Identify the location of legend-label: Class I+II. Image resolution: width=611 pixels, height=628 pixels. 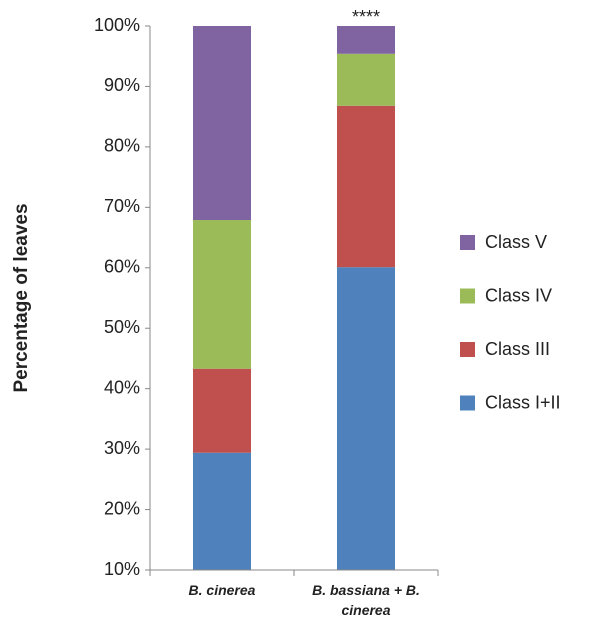
(523, 402).